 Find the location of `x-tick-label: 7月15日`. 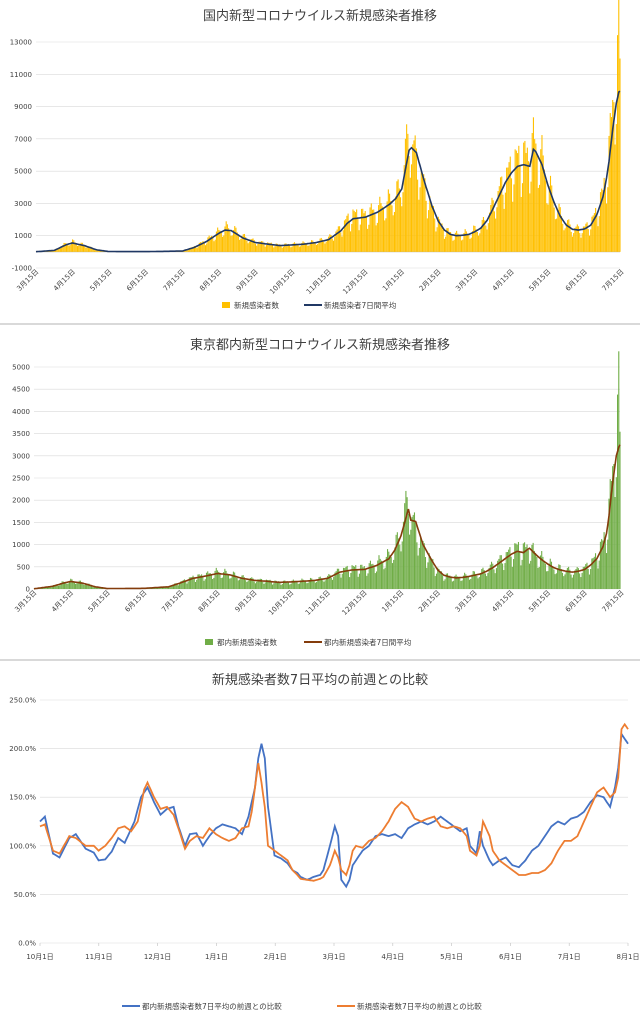

x-tick-label: 7月15日 is located at coordinates (613, 280).